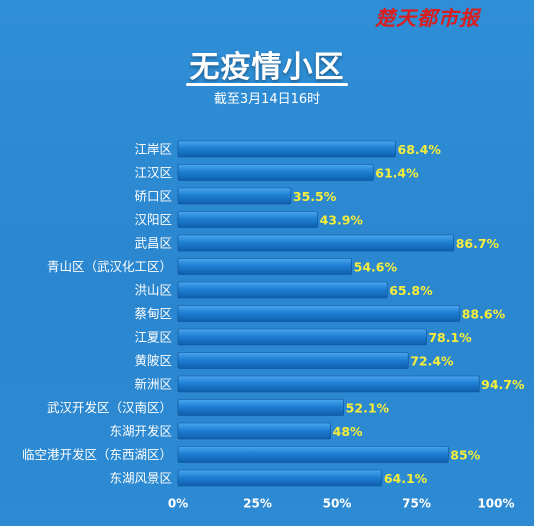  I want to click on category-label: 青山区（武汉化工区）, so click(109, 266).